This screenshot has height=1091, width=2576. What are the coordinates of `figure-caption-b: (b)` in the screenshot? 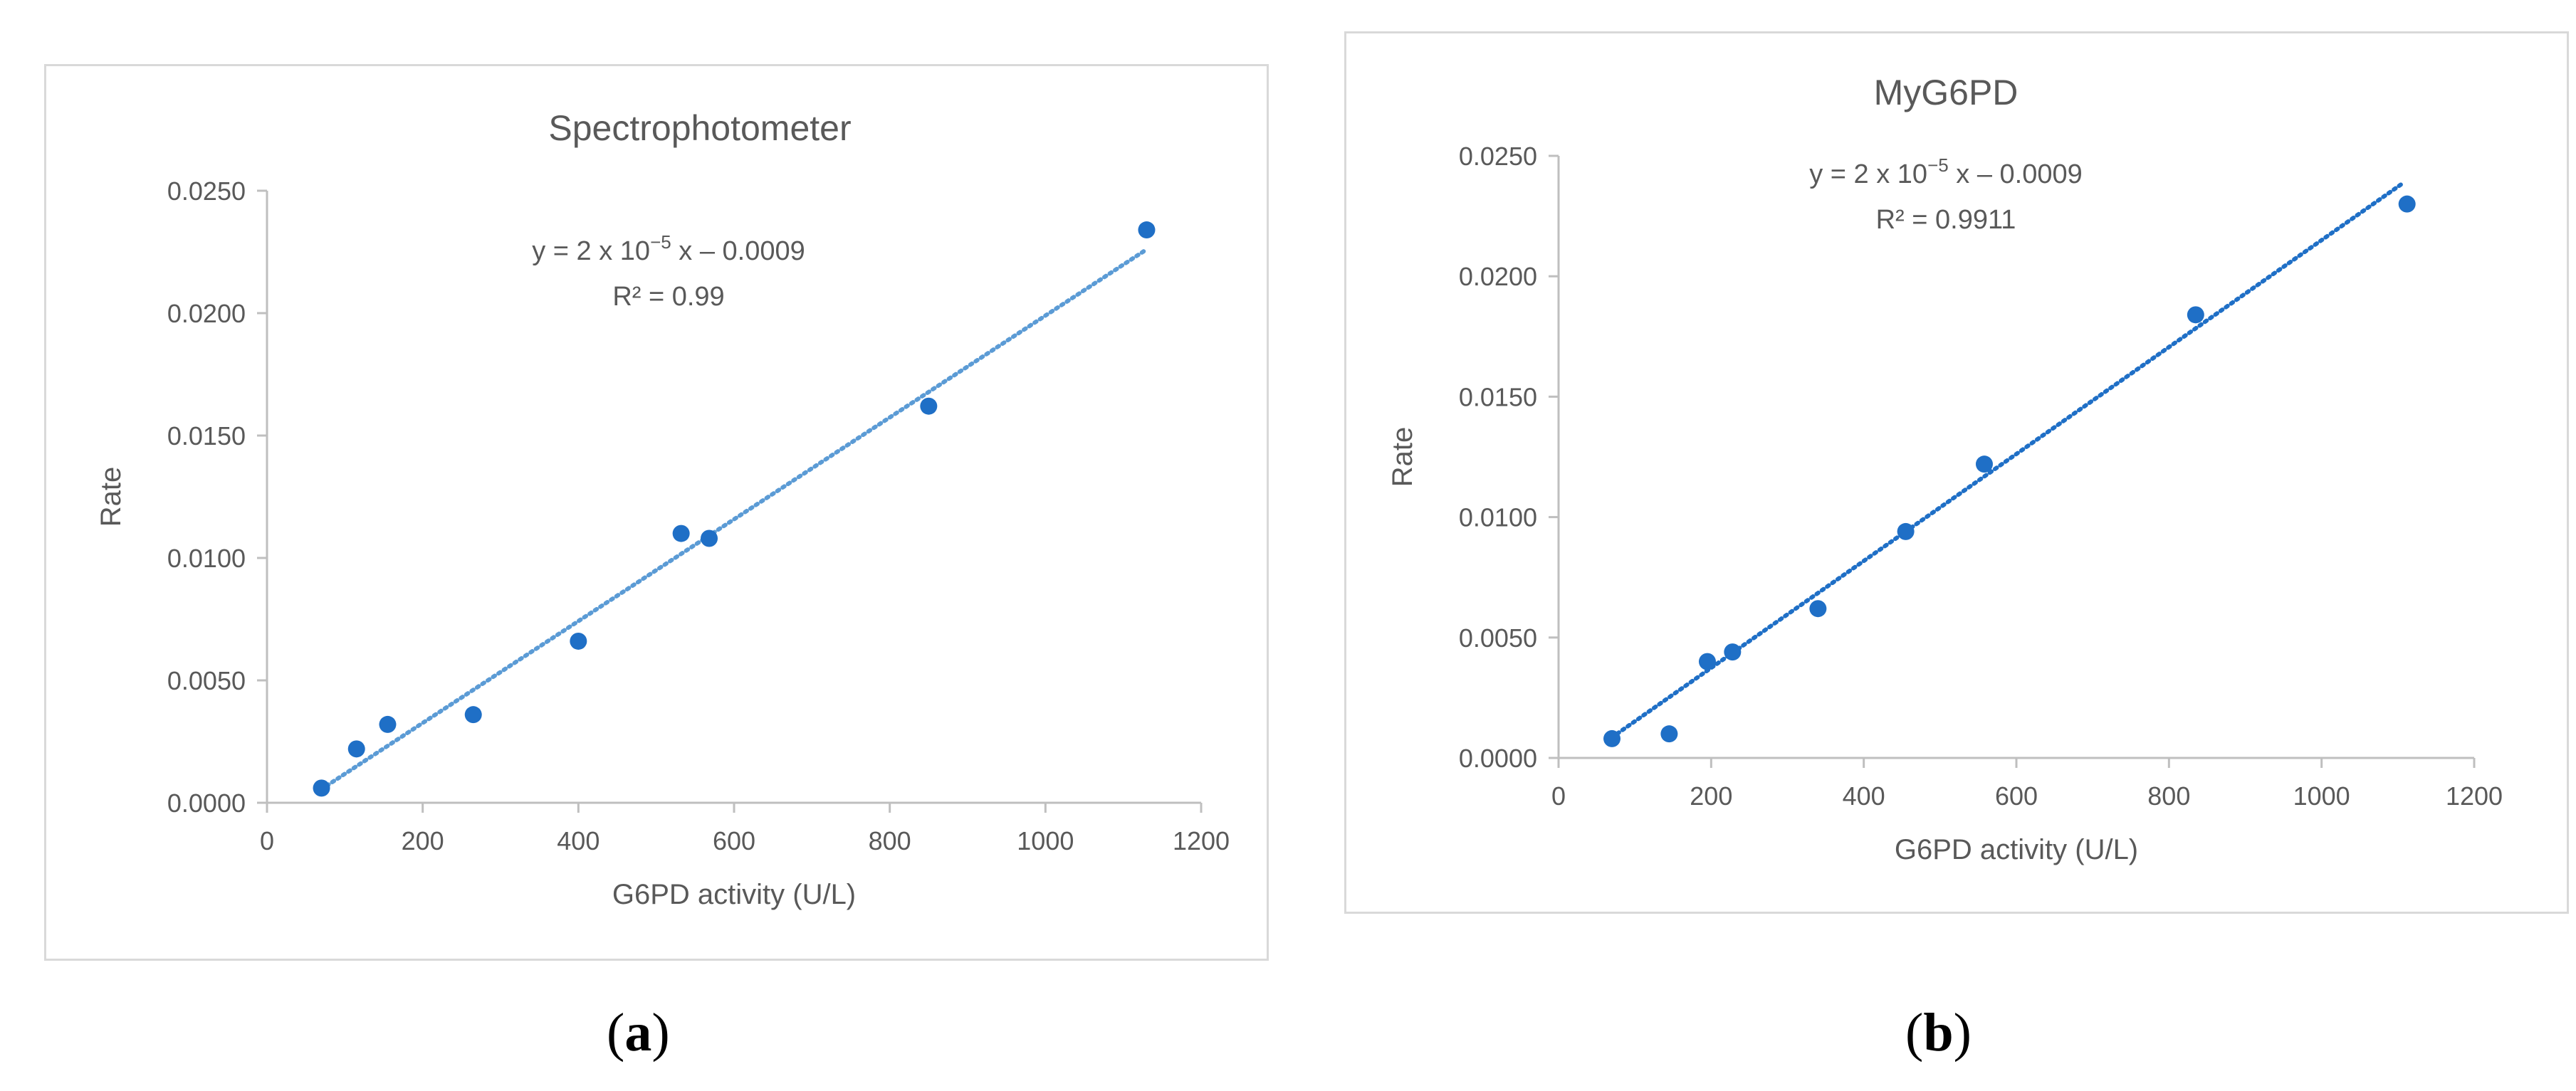 It's located at (1938, 1033).